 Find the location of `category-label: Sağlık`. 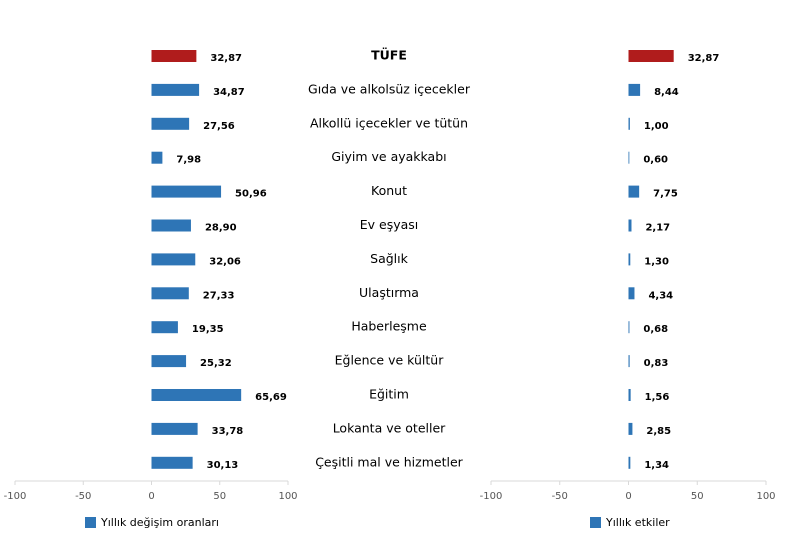

category-label: Sağlık is located at coordinates (389, 258).